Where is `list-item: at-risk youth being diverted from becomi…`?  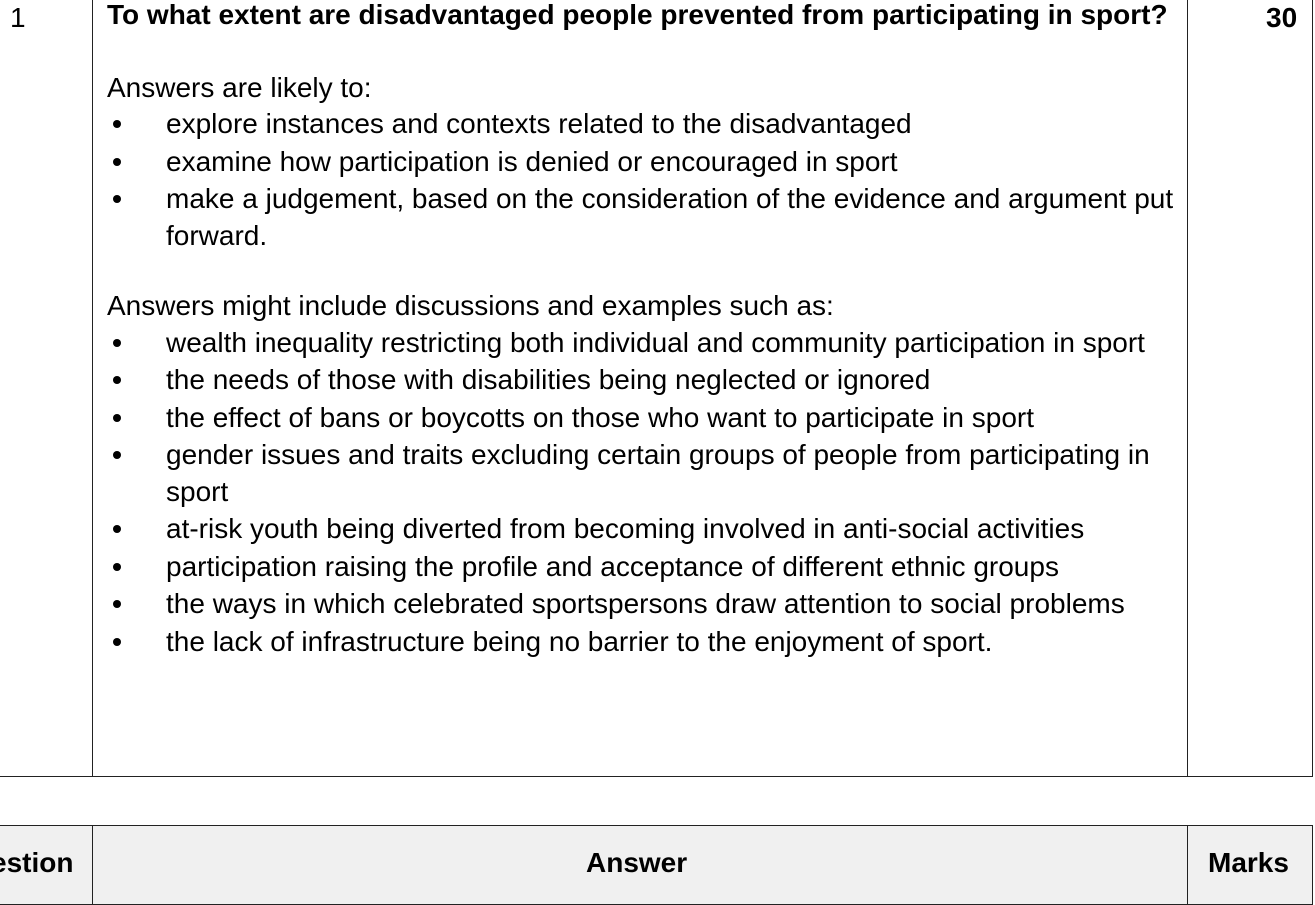 list-item: at-risk youth being diverted from becomi… is located at coordinates (644, 529).